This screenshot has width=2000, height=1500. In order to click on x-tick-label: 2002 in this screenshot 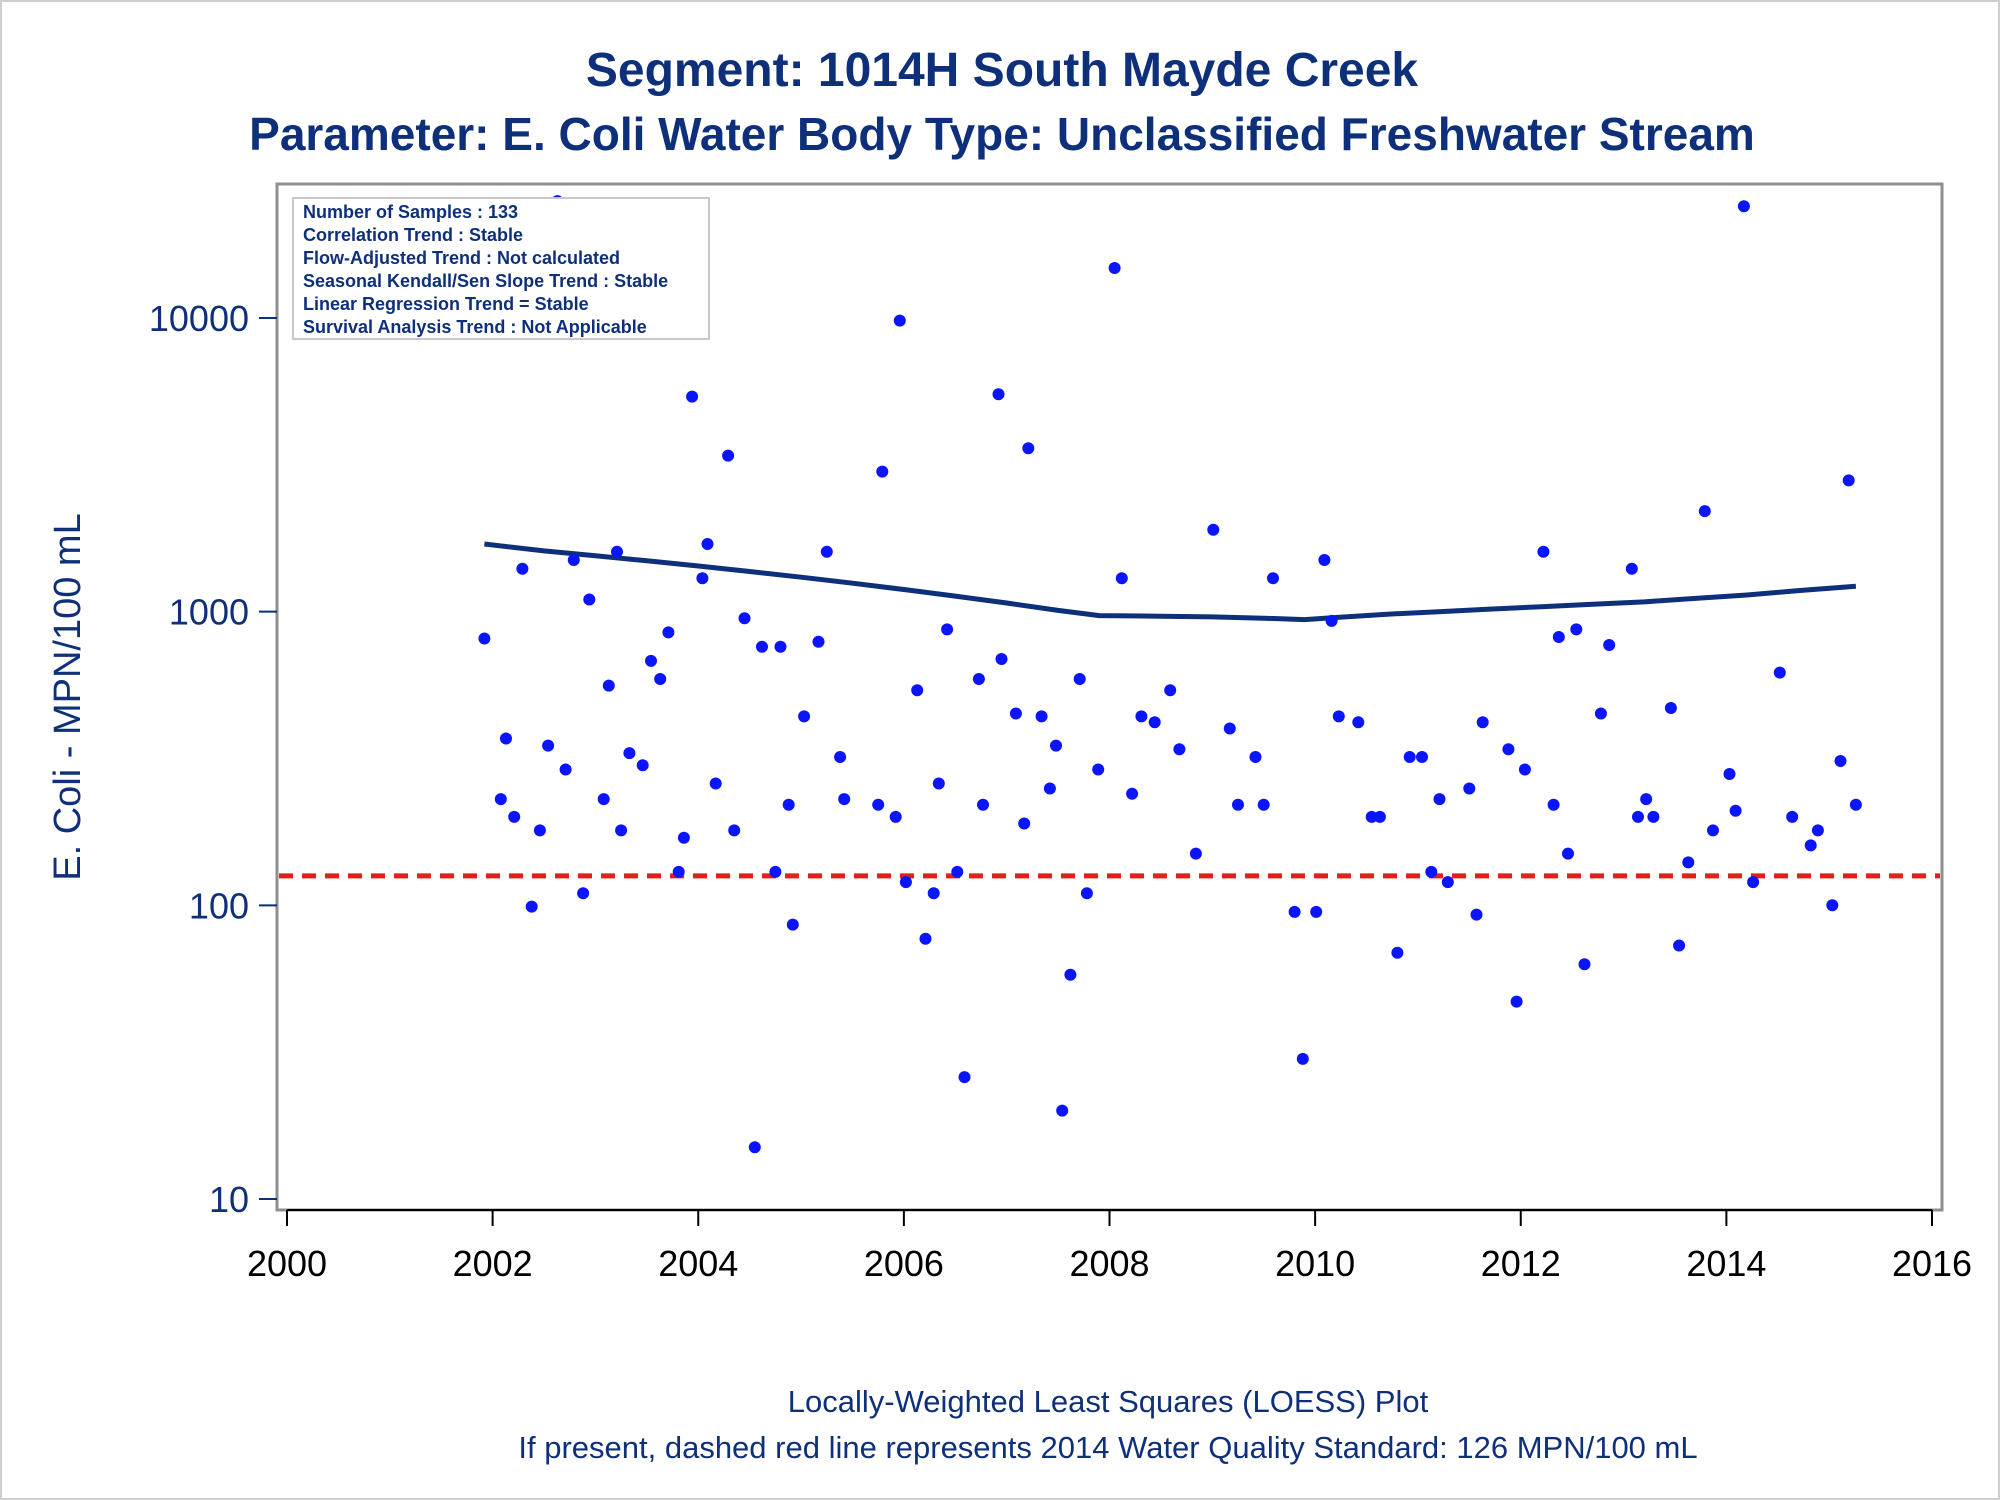, I will do `click(493, 1263)`.